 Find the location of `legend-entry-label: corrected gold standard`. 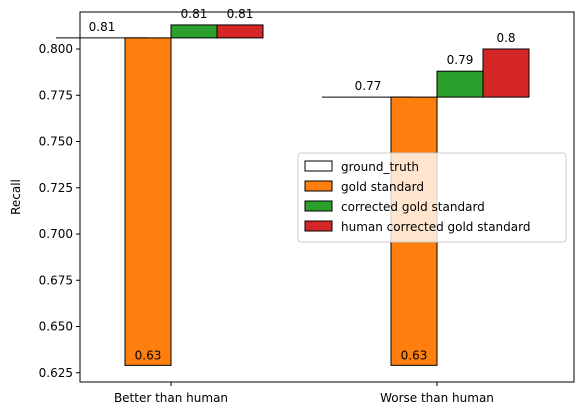

legend-entry-label: corrected gold standard is located at coordinates (413, 207).